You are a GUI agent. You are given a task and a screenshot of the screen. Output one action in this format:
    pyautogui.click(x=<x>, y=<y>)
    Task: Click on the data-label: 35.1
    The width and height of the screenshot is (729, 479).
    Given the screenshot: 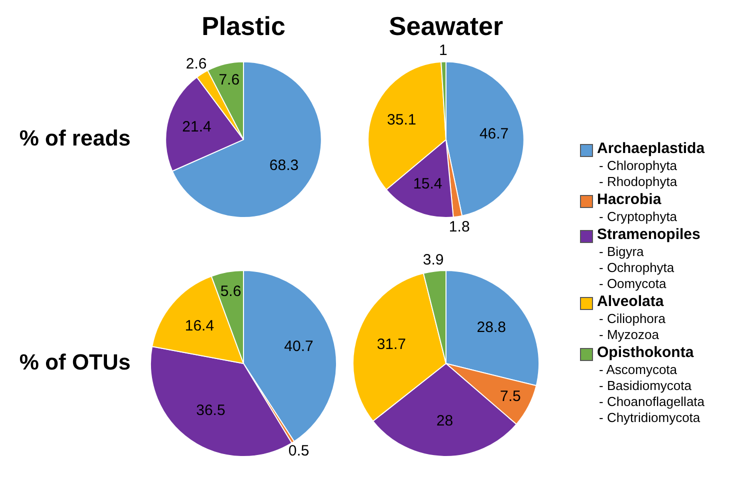 What is the action you would take?
    pyautogui.click(x=401, y=120)
    